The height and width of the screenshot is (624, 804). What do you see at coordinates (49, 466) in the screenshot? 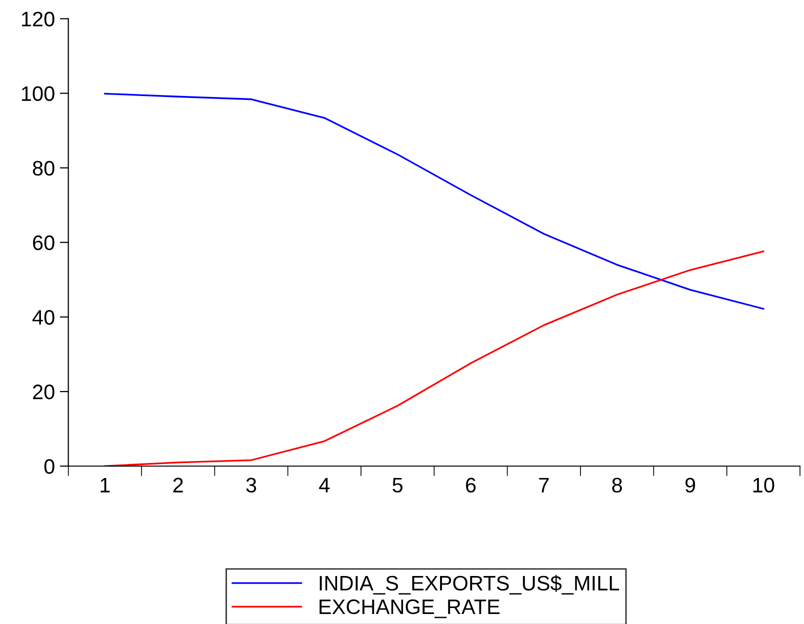
I see `y-tick-label: 0` at bounding box center [49, 466].